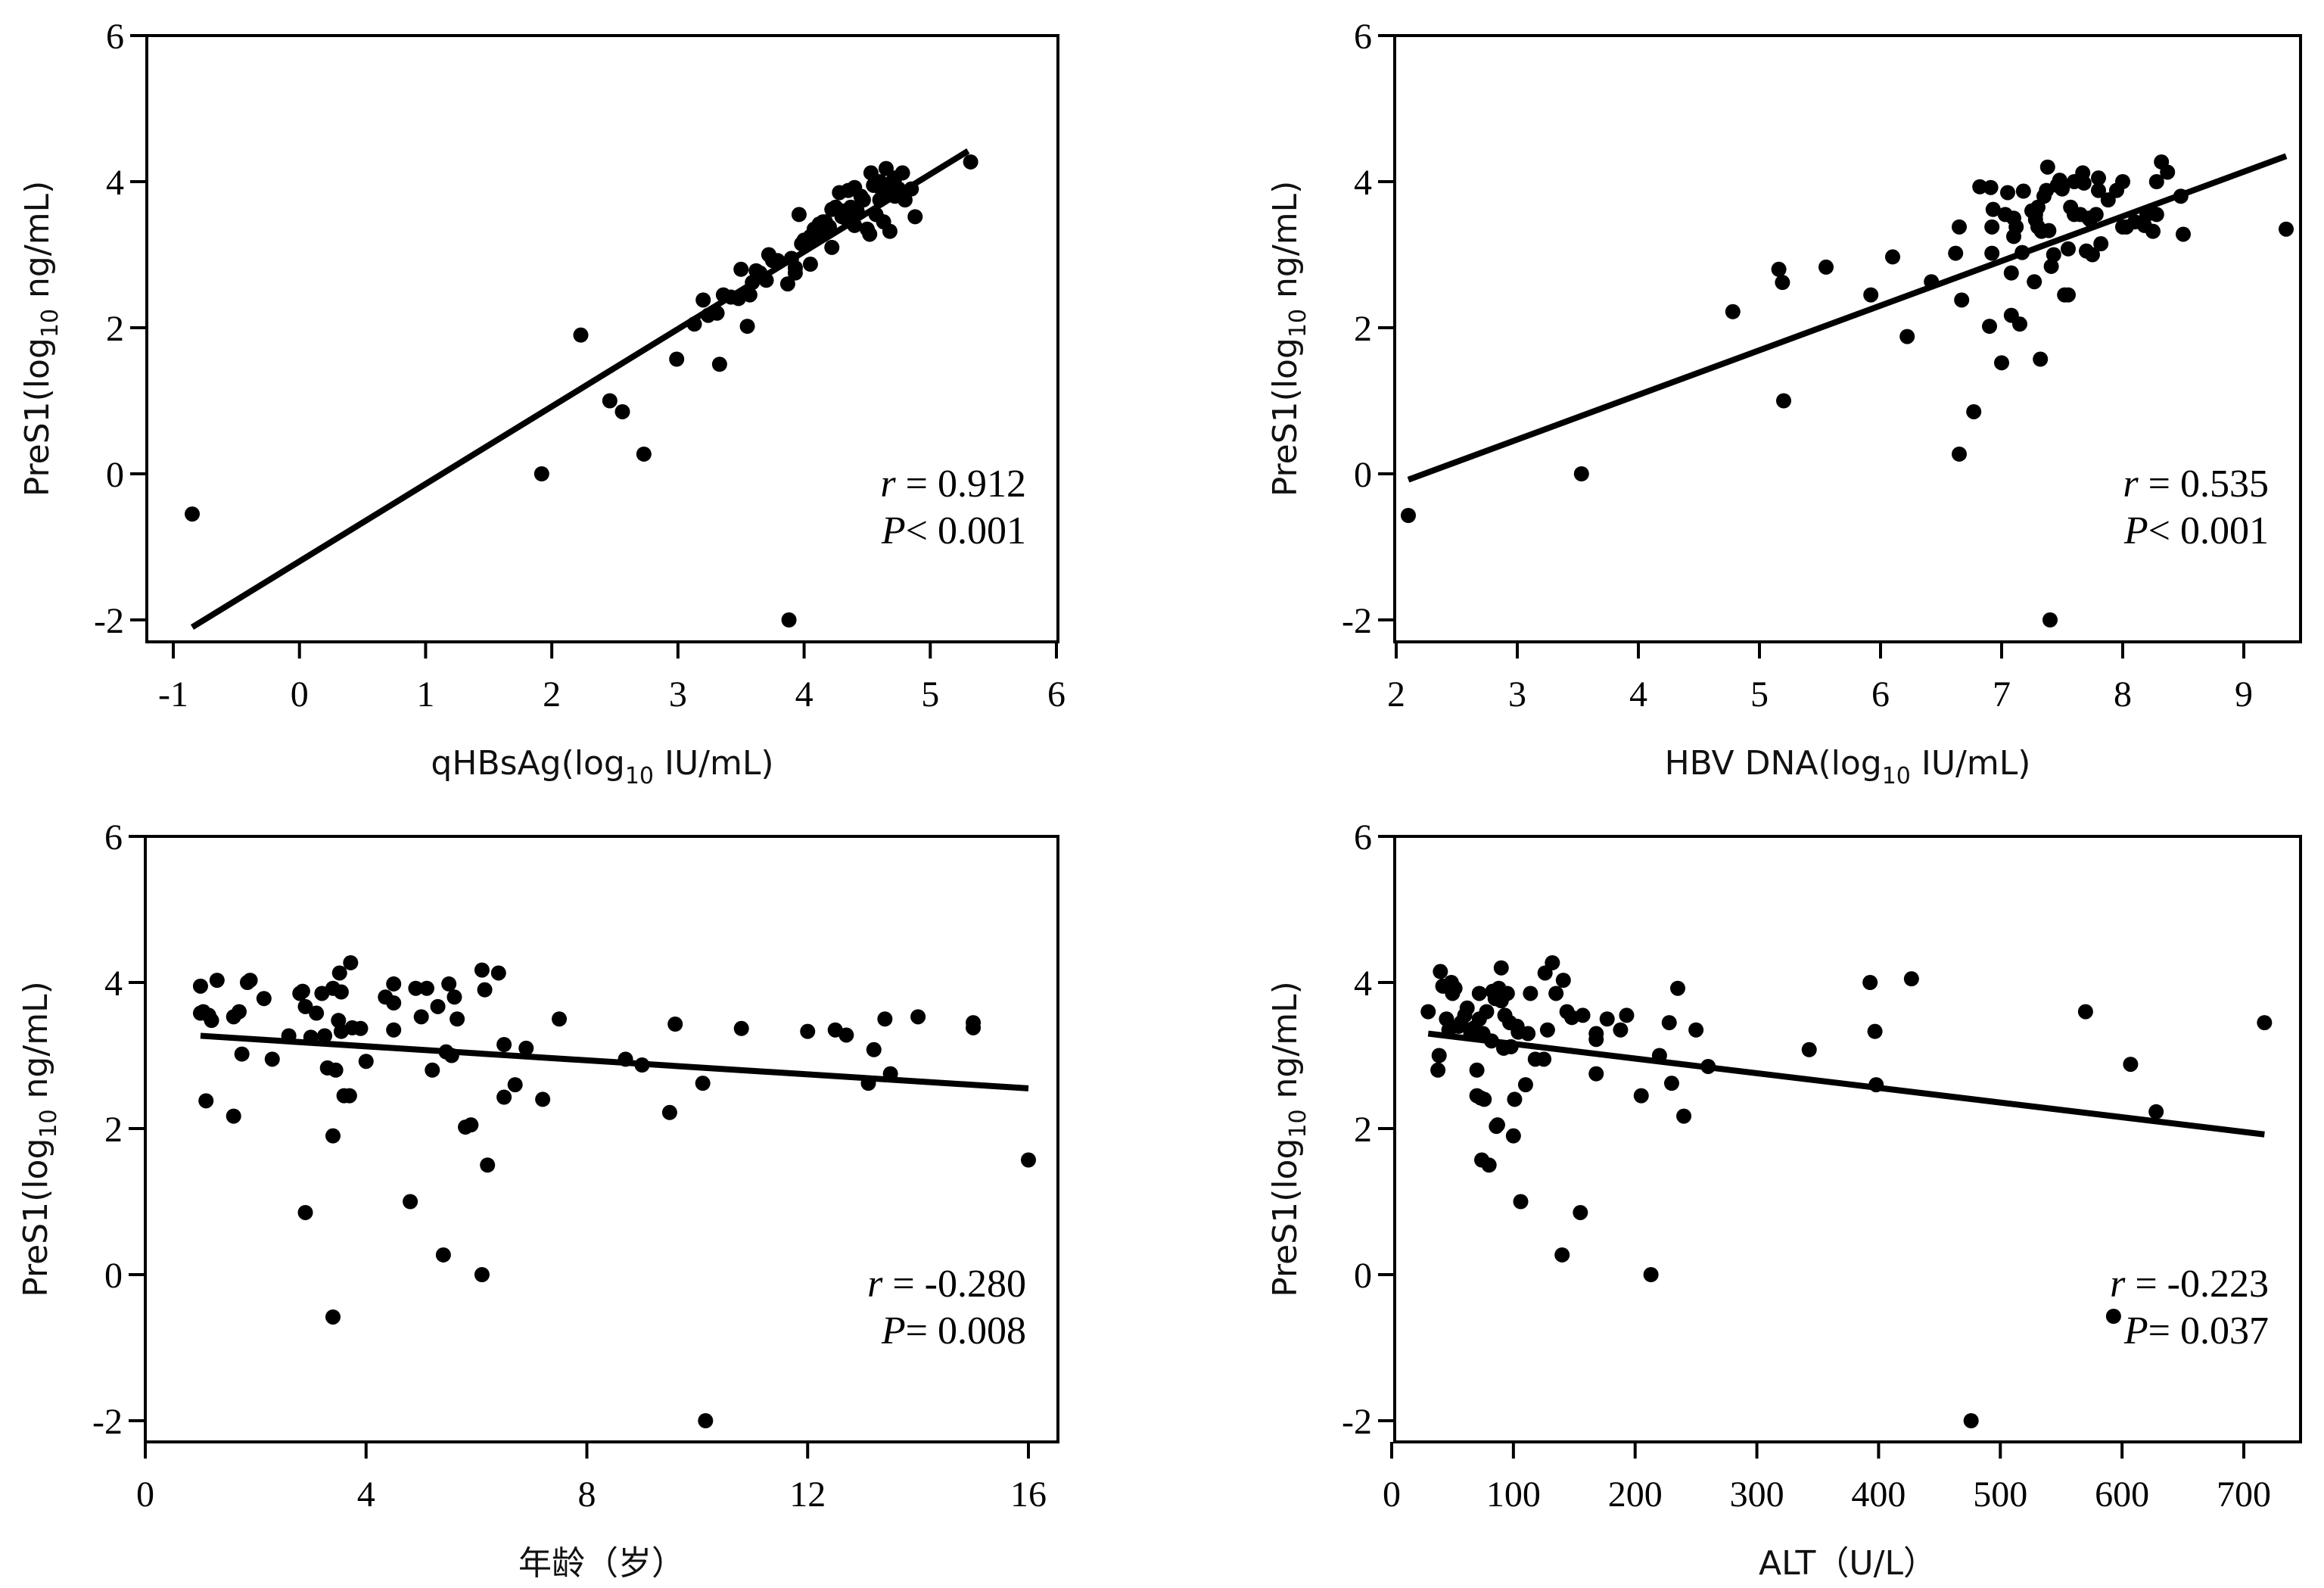 This screenshot has height=1588, width=2324. Describe the element at coordinates (109, 621) in the screenshot. I see `y-tick-label: -2` at that location.